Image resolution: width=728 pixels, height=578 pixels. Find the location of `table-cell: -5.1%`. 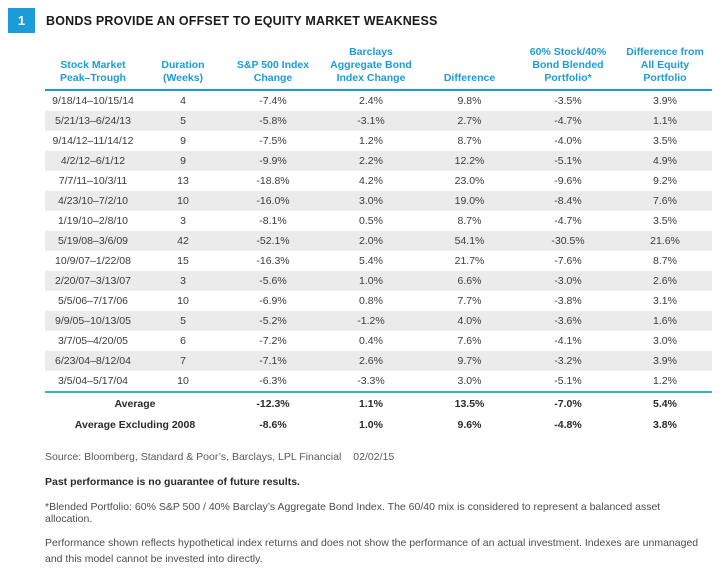

table-cell: -5.1% is located at coordinates (568, 381).